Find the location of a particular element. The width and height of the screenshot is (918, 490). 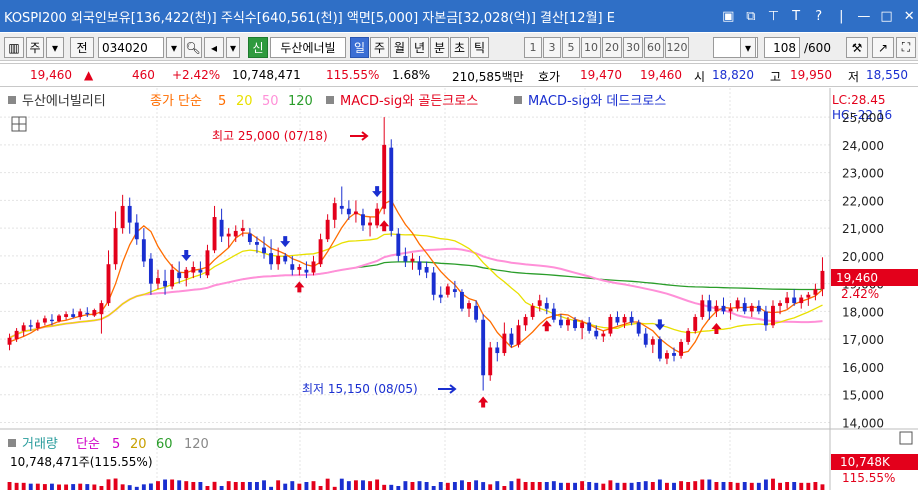

volume-ma20: 20 is located at coordinates (138, 444).